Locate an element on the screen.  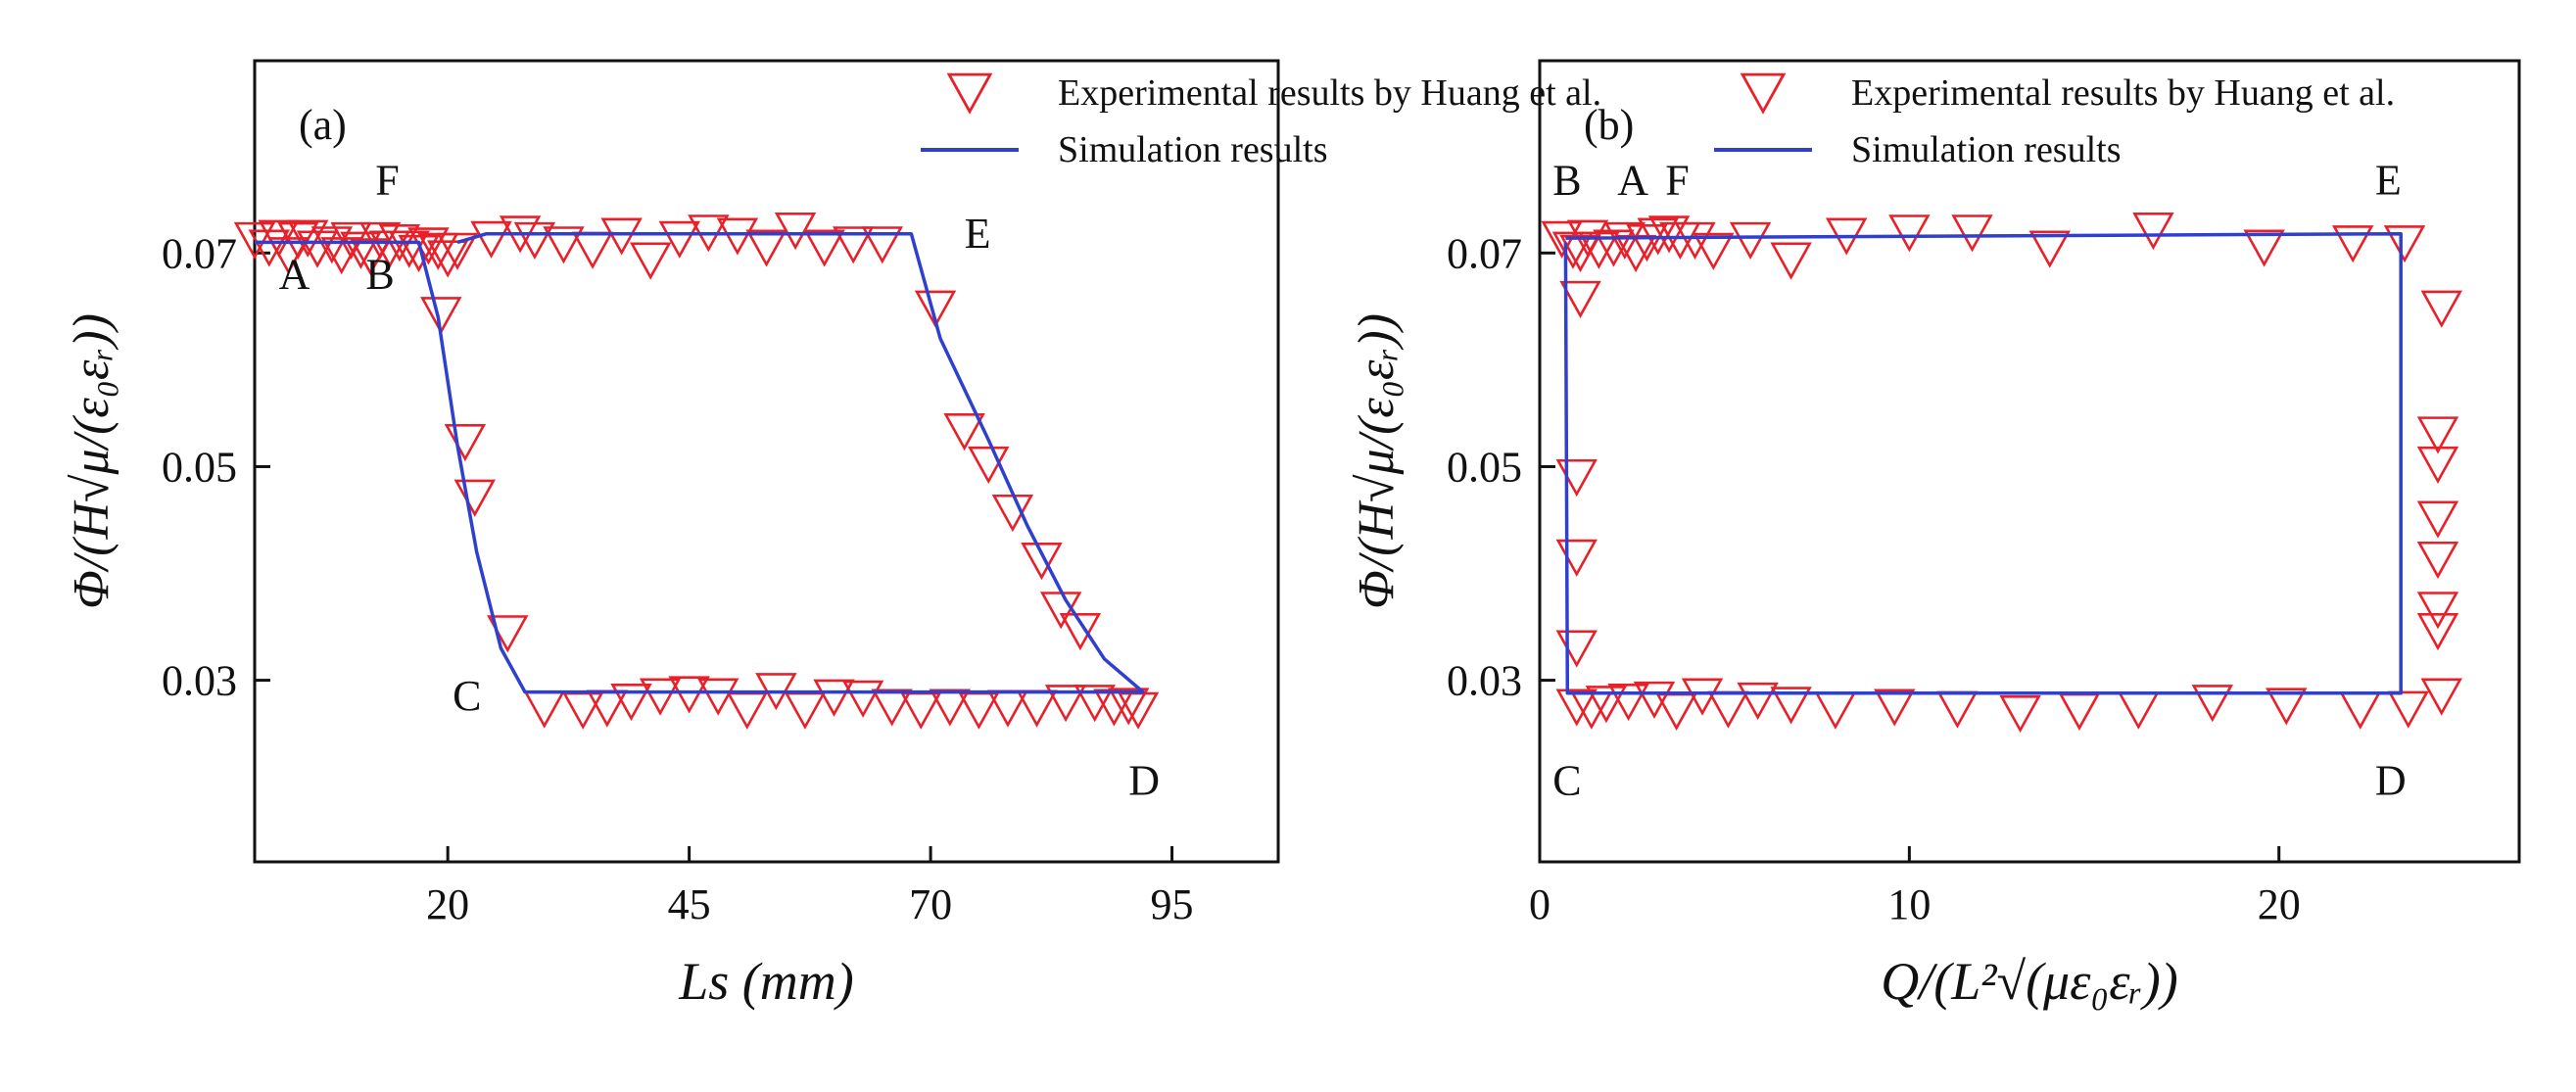
y-axis-label: Φ/(H√μ/(ε₀εᵣ)) is located at coordinates (92, 461).